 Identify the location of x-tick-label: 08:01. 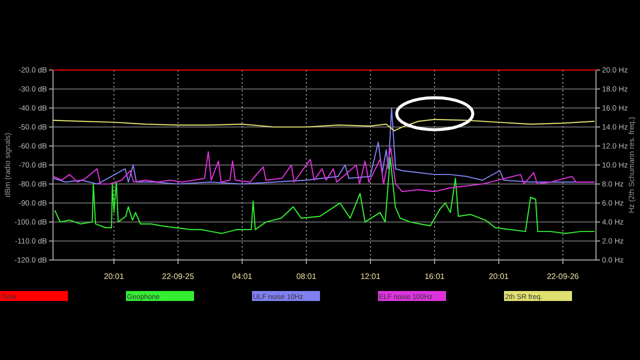
(306, 276).